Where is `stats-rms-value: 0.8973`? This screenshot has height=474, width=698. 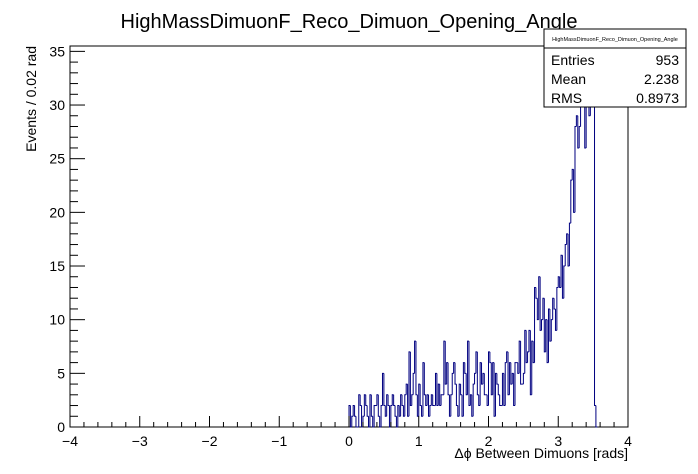
stats-rms-value: 0.8973 is located at coordinates (657, 98).